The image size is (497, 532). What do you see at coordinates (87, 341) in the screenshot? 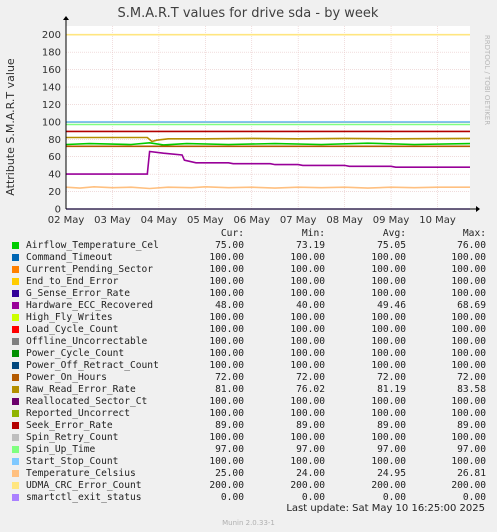
I see `legend-name: Offline_Uncorrectable` at bounding box center [87, 341].